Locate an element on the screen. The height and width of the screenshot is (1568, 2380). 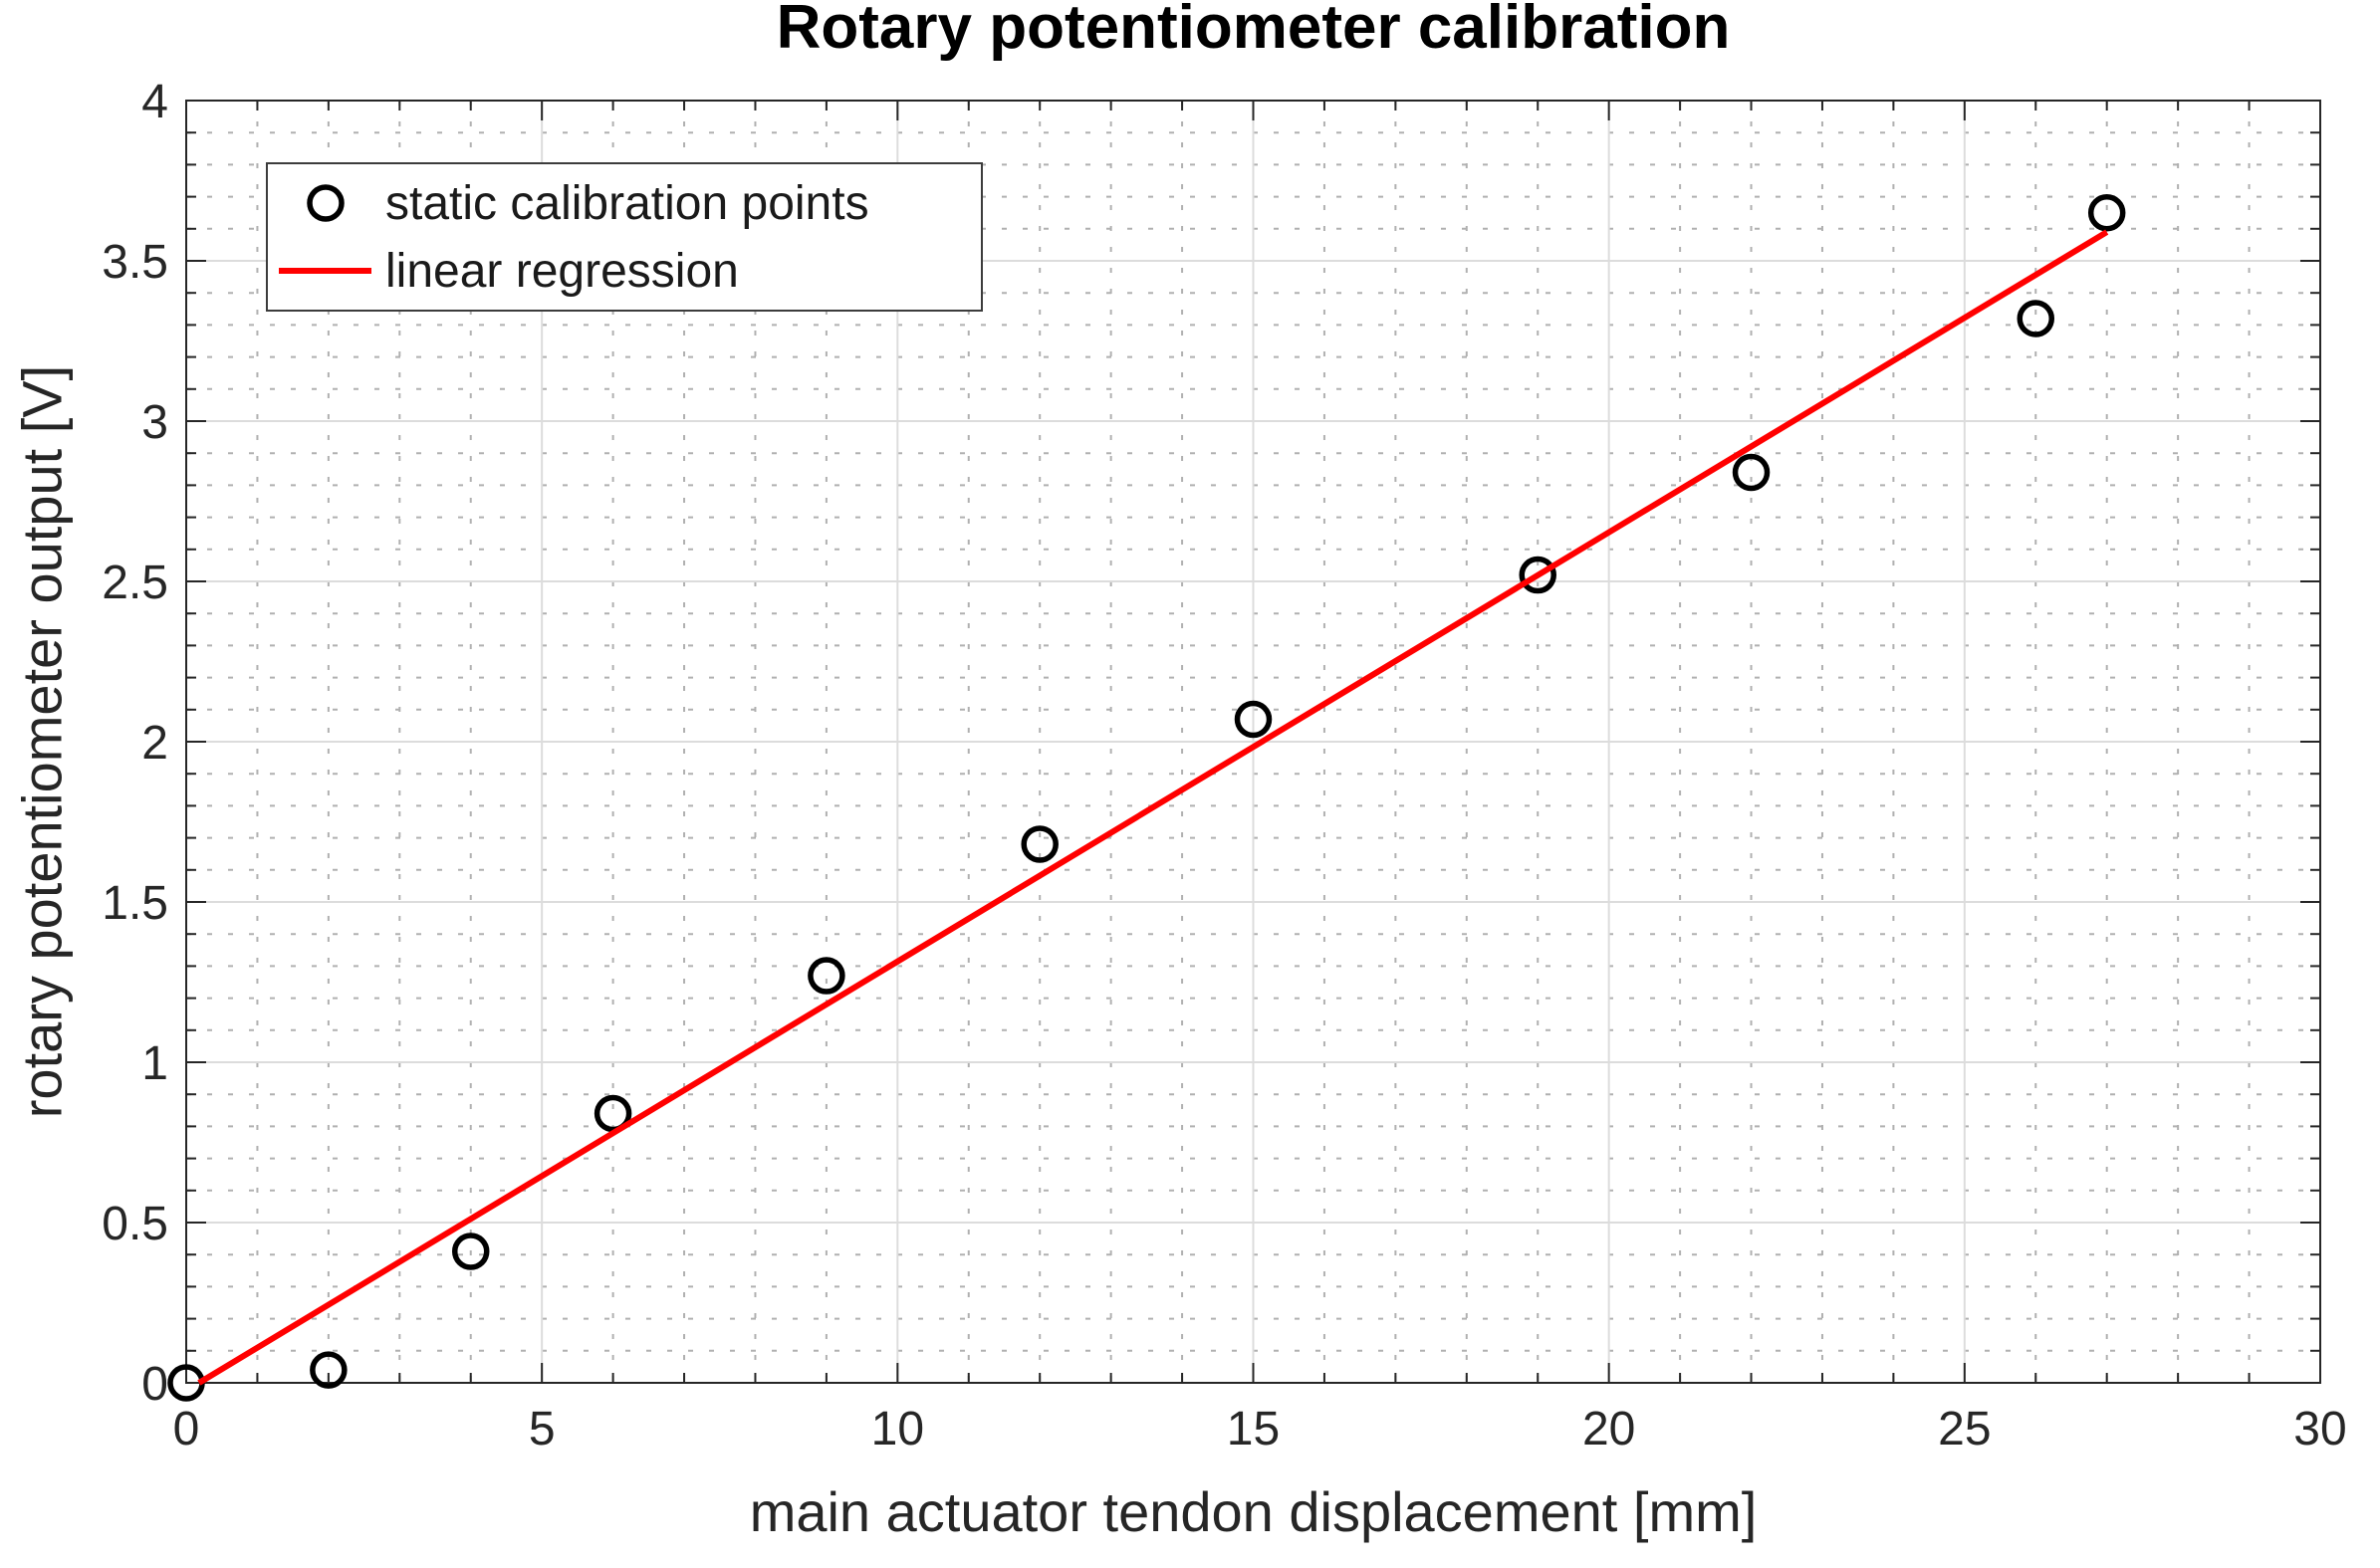
legend-item-calibration-points: static calibration points is located at coordinates (629, 203).